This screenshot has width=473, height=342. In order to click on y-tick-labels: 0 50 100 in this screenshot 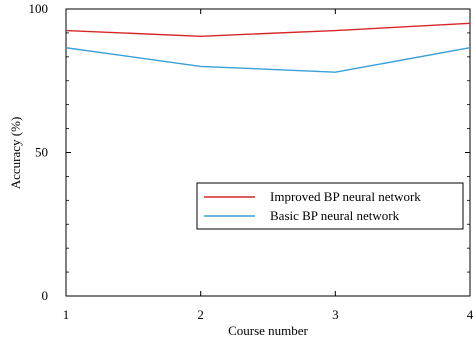, I will do `click(39, 152)`.